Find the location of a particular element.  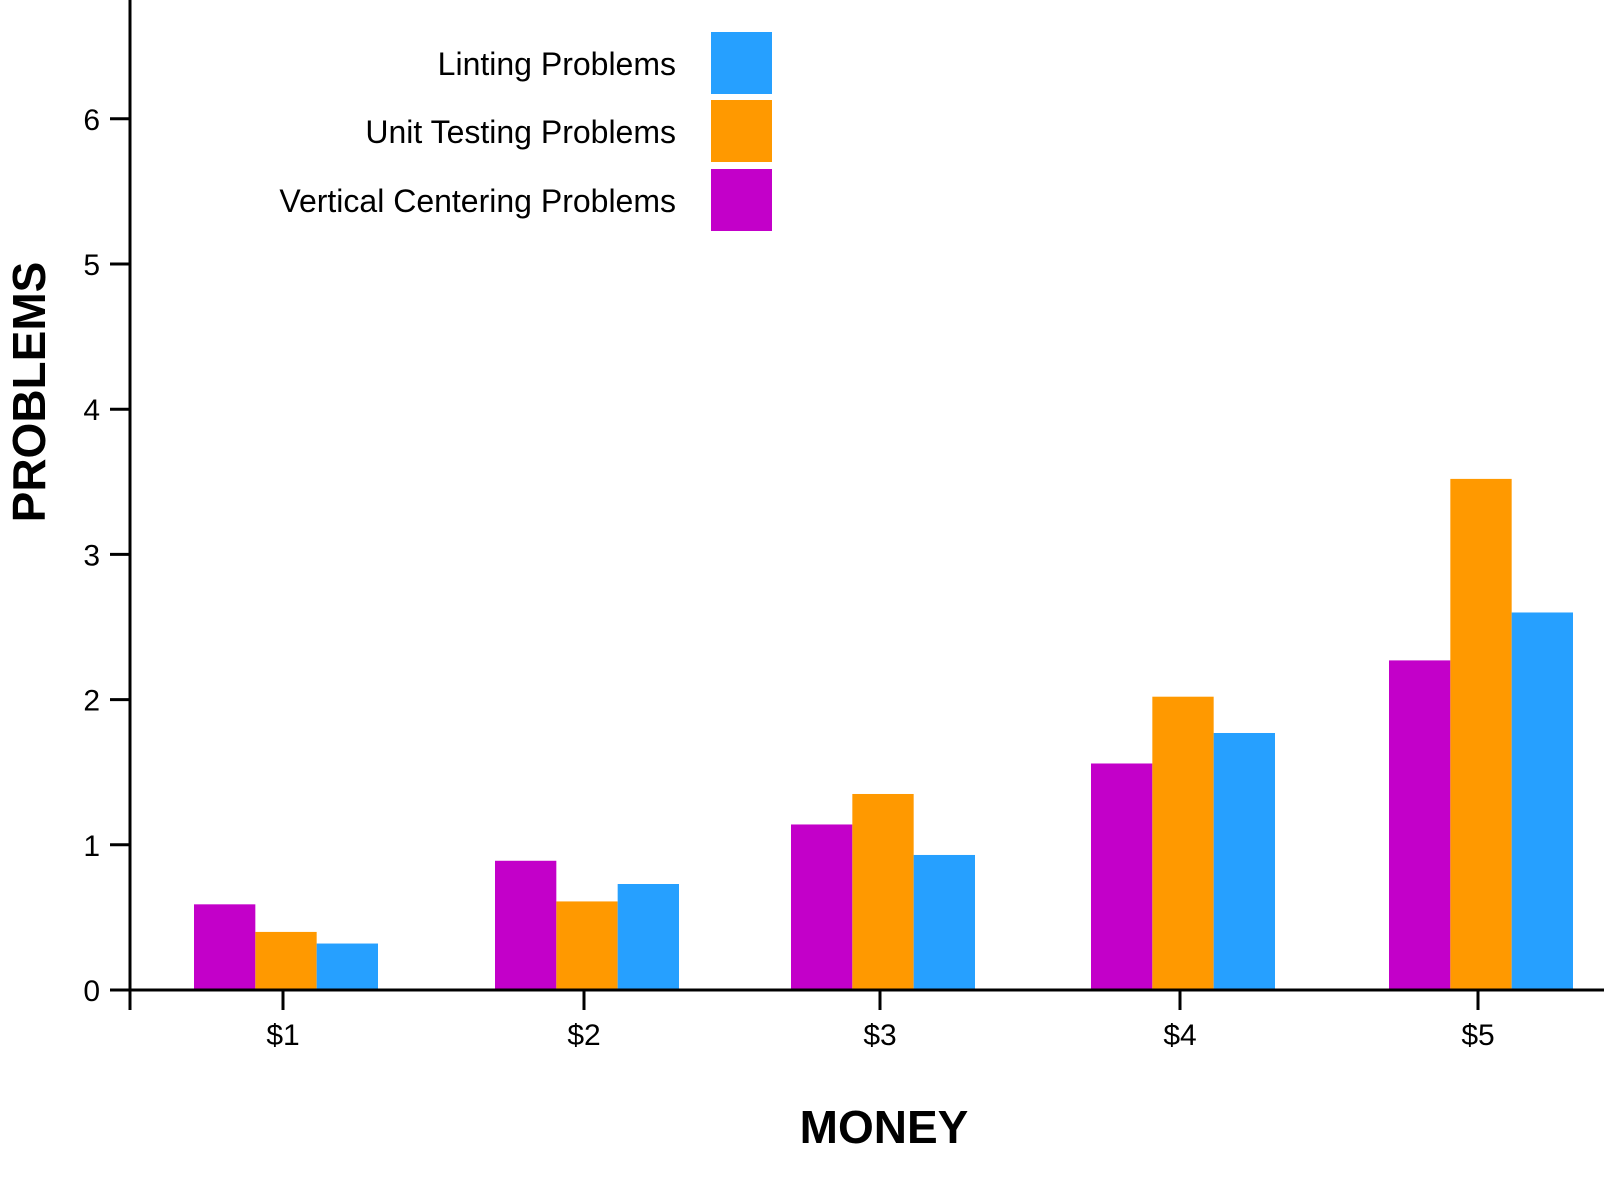

y-tick-label: 5 is located at coordinates (91, 265).